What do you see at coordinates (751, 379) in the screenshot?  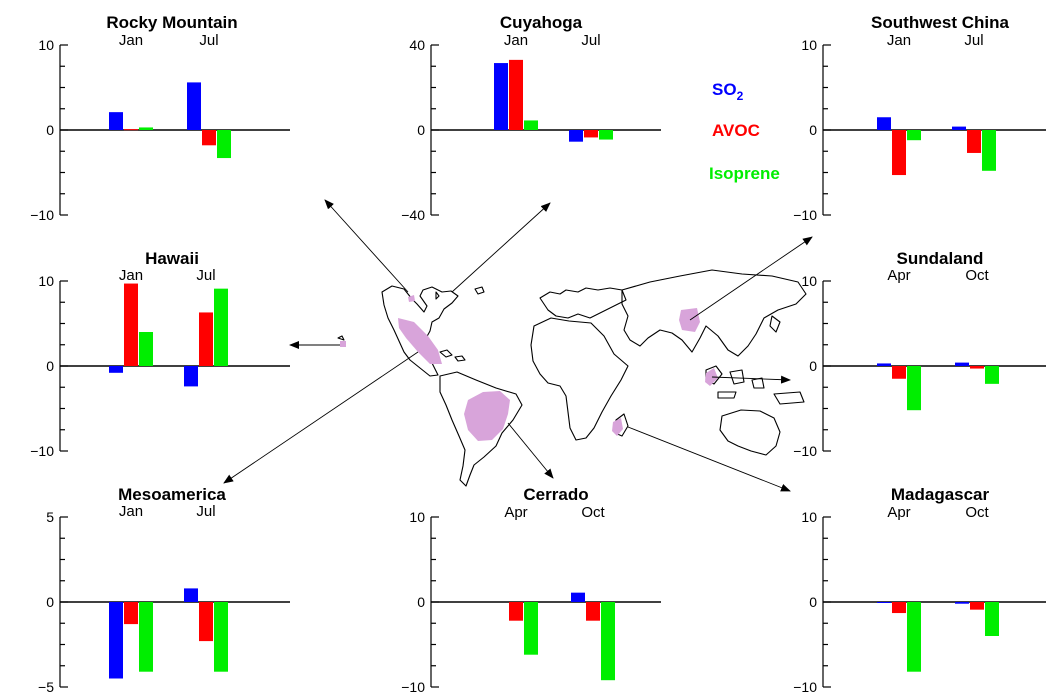 I see `arrow-sundaland` at bounding box center [751, 379].